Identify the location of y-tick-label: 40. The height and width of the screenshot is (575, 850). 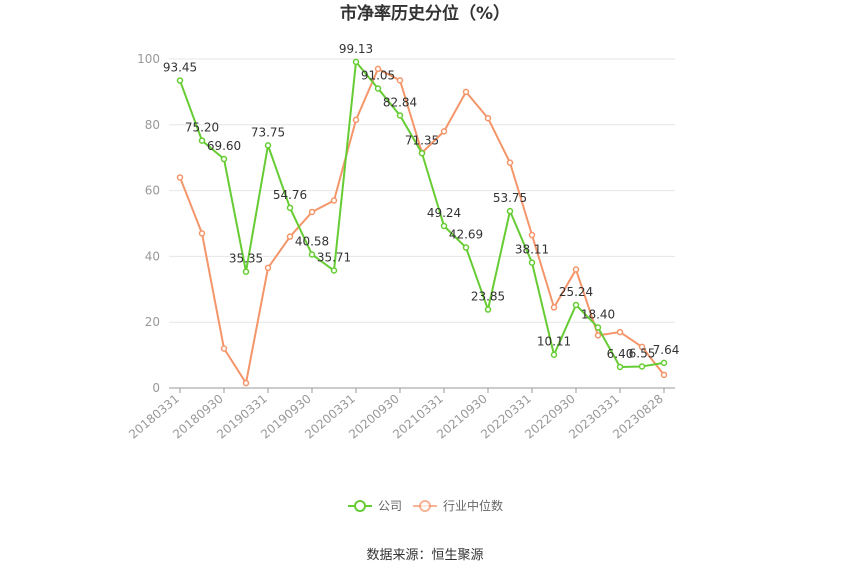
(152, 256).